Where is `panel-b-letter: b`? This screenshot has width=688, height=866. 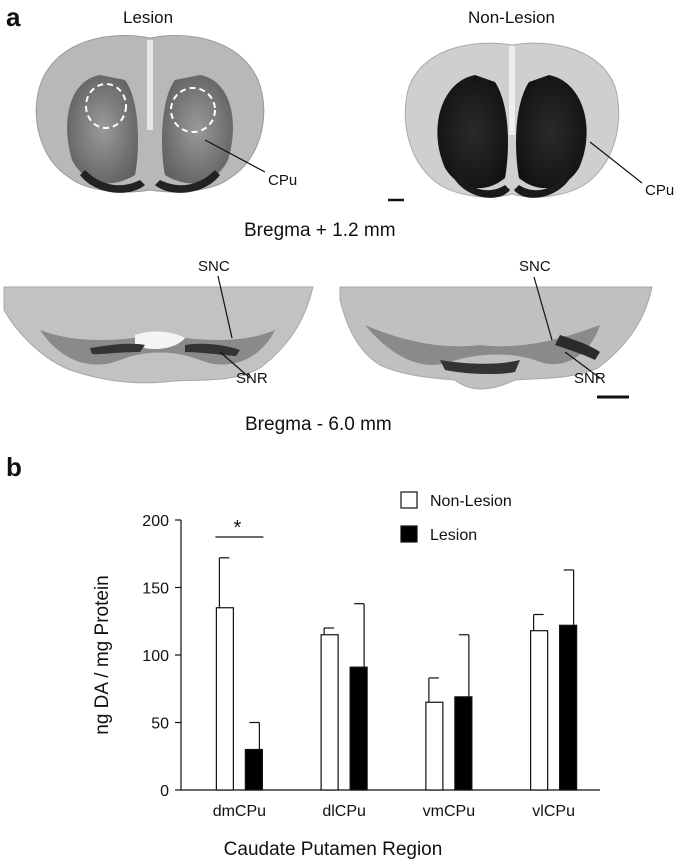
panel-b-letter: b is located at coordinates (14, 467).